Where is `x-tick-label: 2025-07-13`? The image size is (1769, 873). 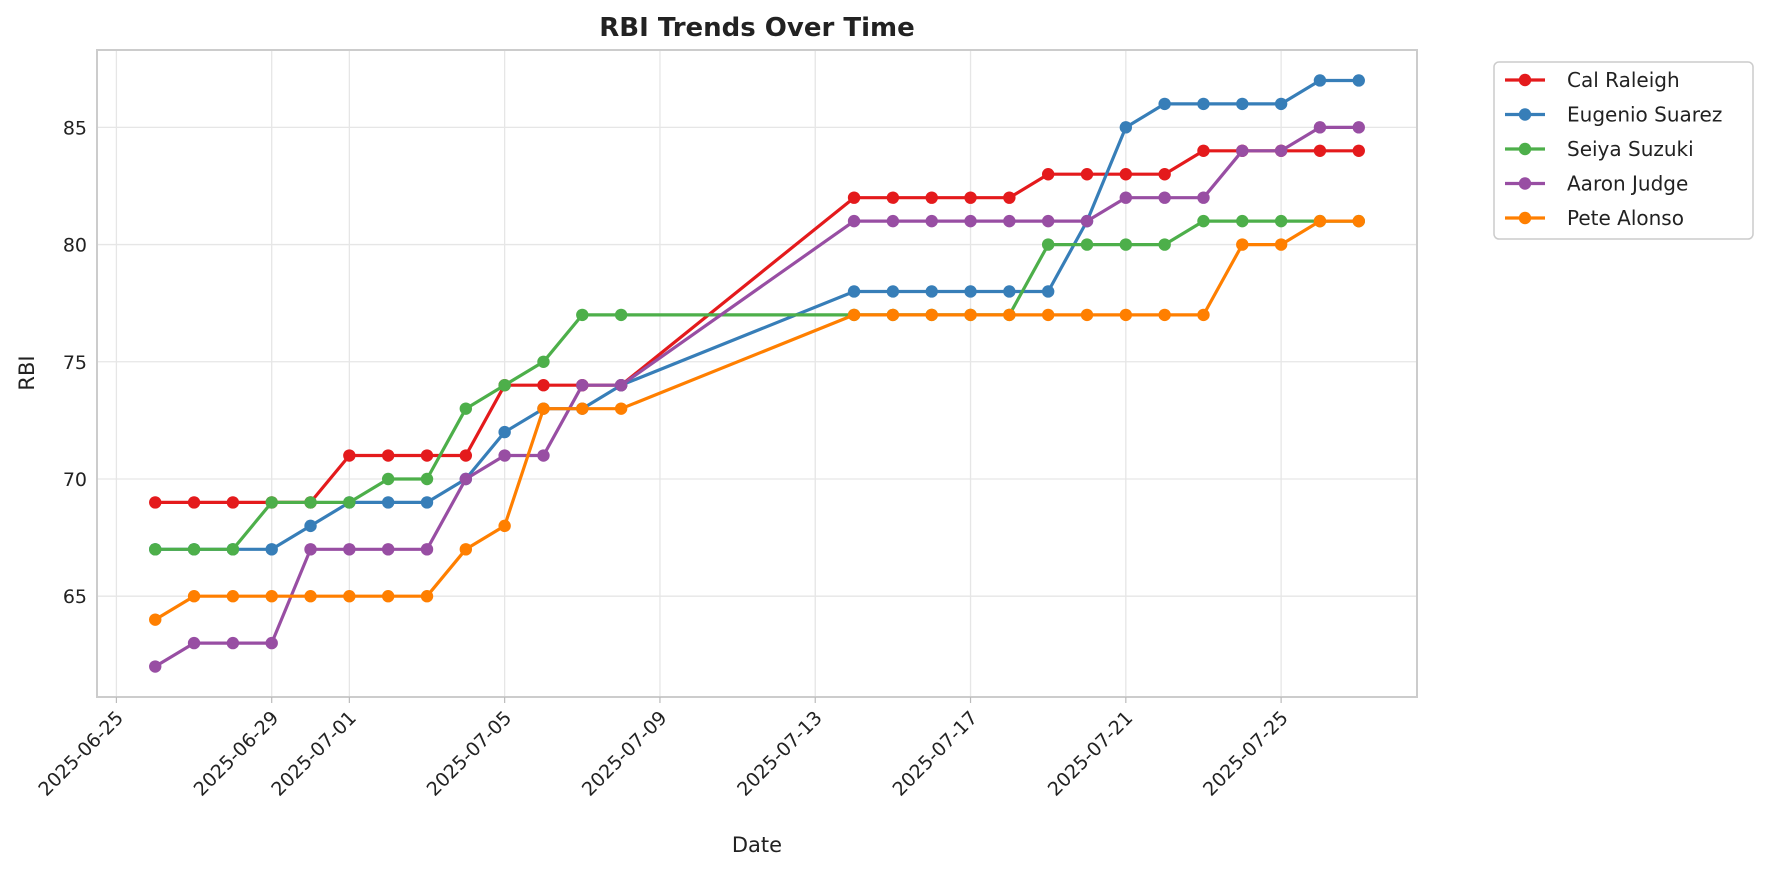 x-tick-label: 2025-07-13 is located at coordinates (780, 754).